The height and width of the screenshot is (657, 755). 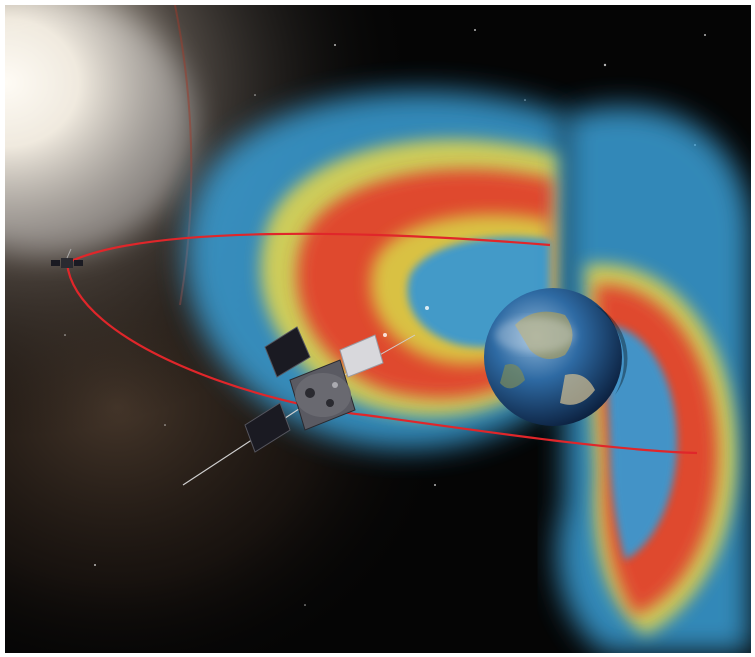 What do you see at coordinates (67, 258) in the screenshot?
I see `spacecraft-distant` at bounding box center [67, 258].